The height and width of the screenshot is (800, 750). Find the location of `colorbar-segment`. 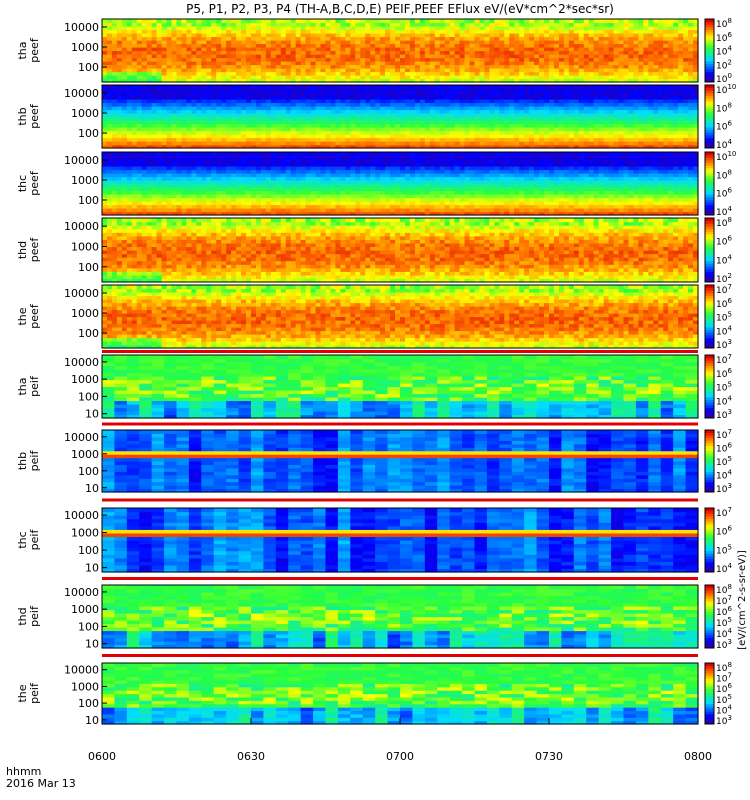

colorbar-segment is located at coordinates (709, 92).